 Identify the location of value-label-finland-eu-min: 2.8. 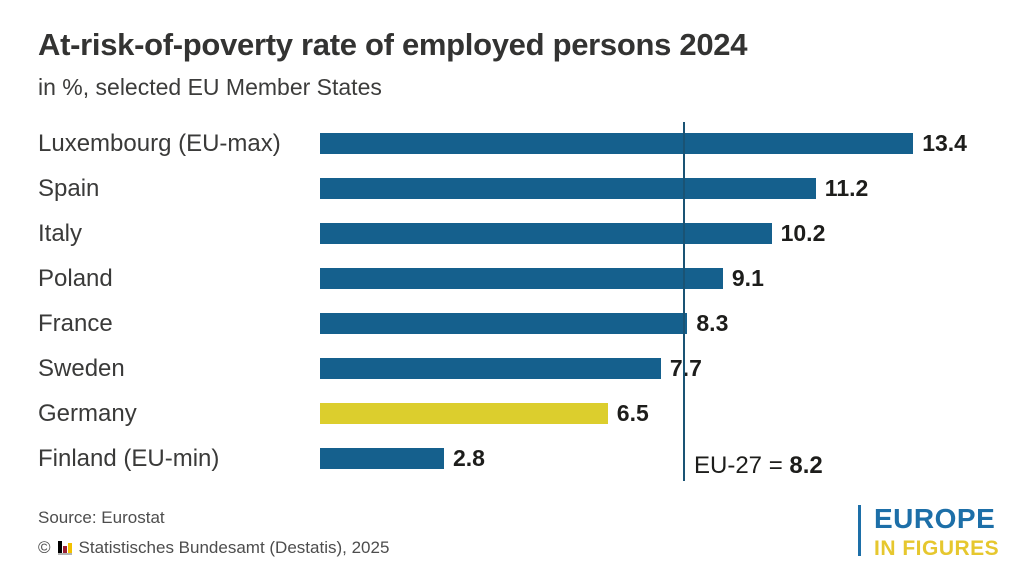
(469, 458).